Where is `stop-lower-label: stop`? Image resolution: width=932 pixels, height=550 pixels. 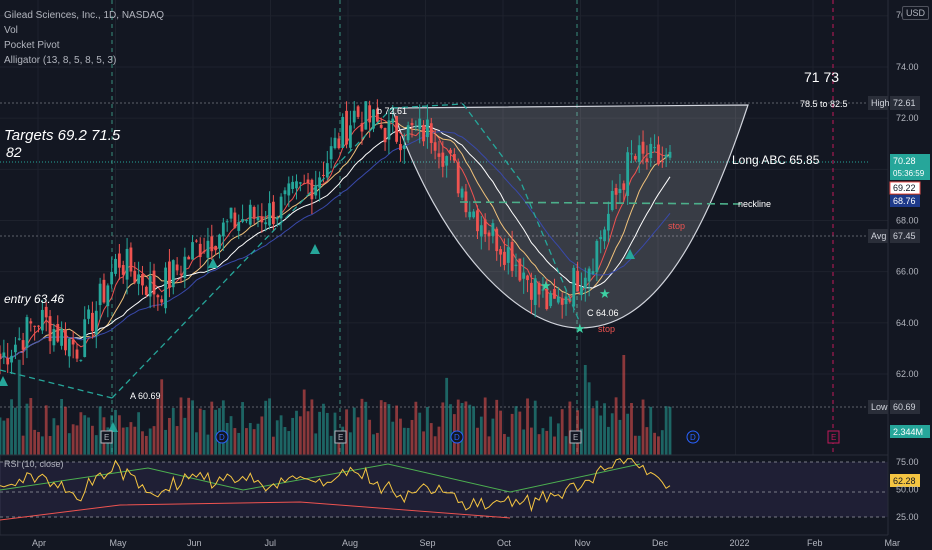
stop-lower-label: stop is located at coordinates (606, 329).